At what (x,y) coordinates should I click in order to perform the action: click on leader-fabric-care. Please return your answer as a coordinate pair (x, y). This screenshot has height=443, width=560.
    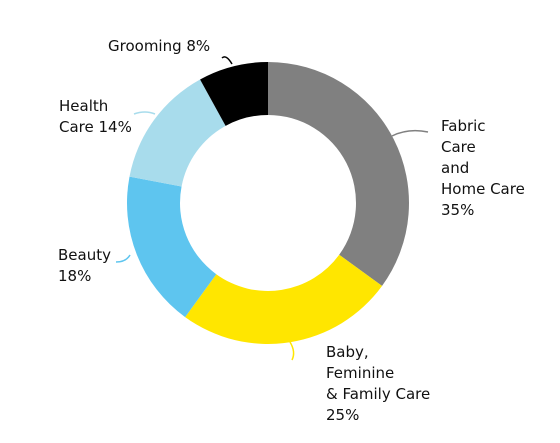
    Looking at the image, I should click on (410, 133).